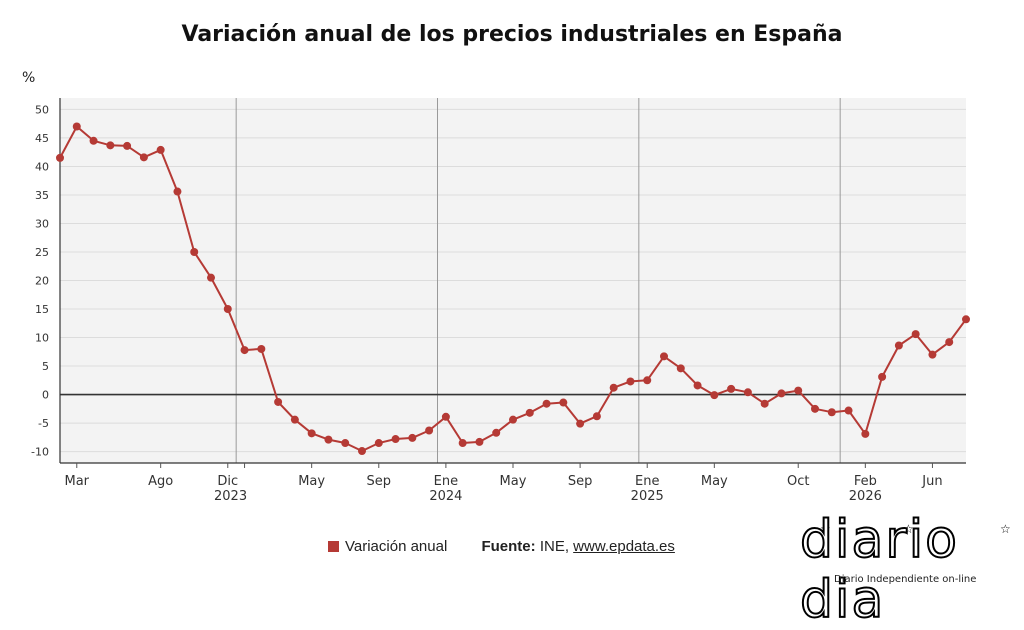  I want to click on x-tick-label: Dic, so click(227, 481).